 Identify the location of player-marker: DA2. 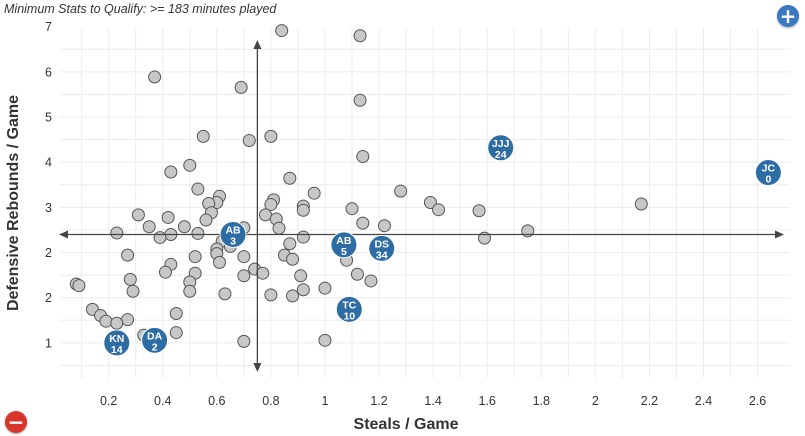
(155, 340).